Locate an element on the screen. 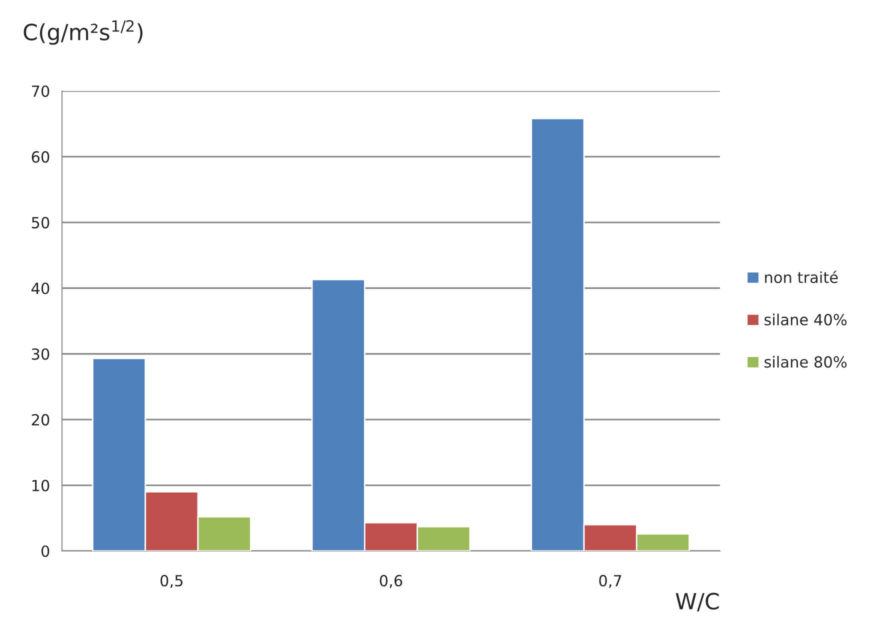  legend-label: silane 80% is located at coordinates (805, 362).